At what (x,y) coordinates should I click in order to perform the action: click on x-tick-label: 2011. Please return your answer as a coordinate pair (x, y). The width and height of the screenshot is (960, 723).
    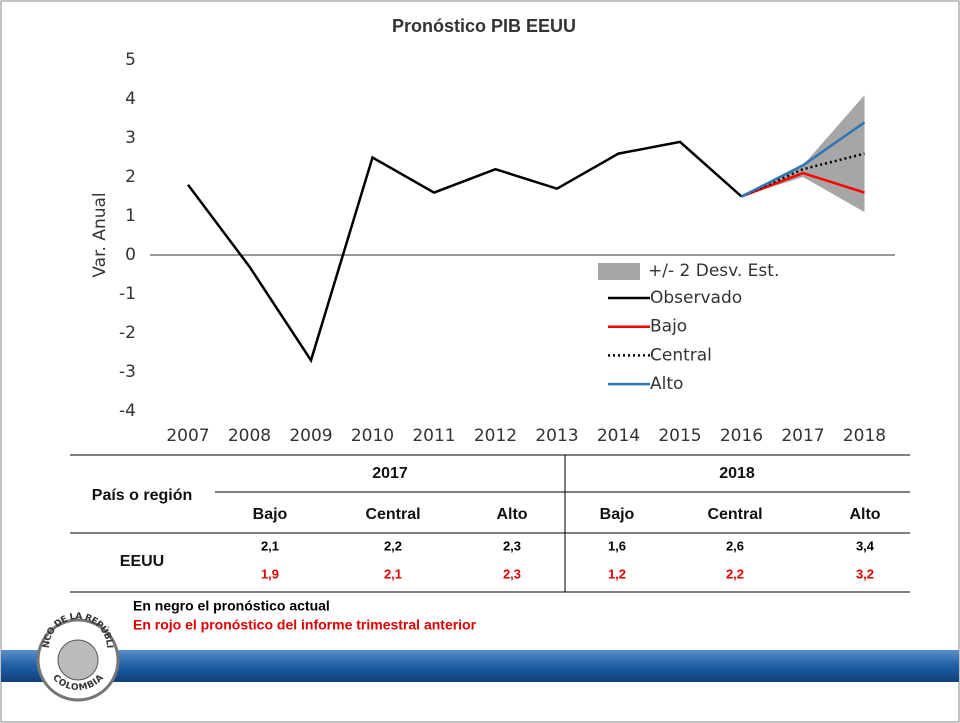
    Looking at the image, I should click on (433, 436).